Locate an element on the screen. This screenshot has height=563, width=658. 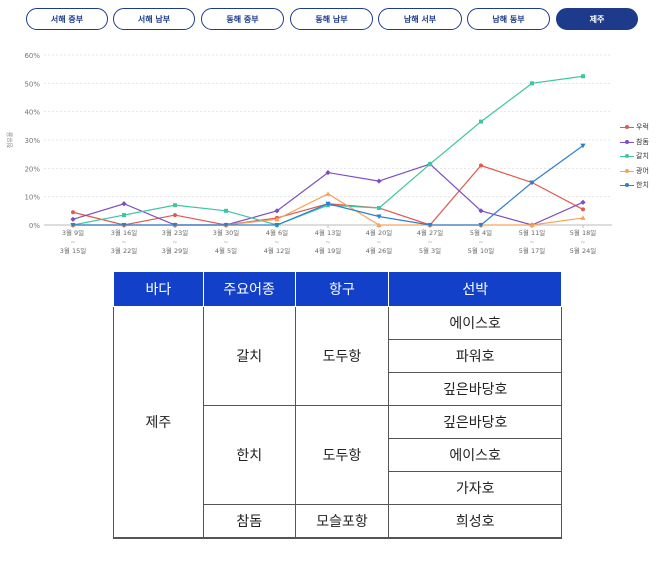
x-tick-label-start: 5월 11일 is located at coordinates (532, 232).